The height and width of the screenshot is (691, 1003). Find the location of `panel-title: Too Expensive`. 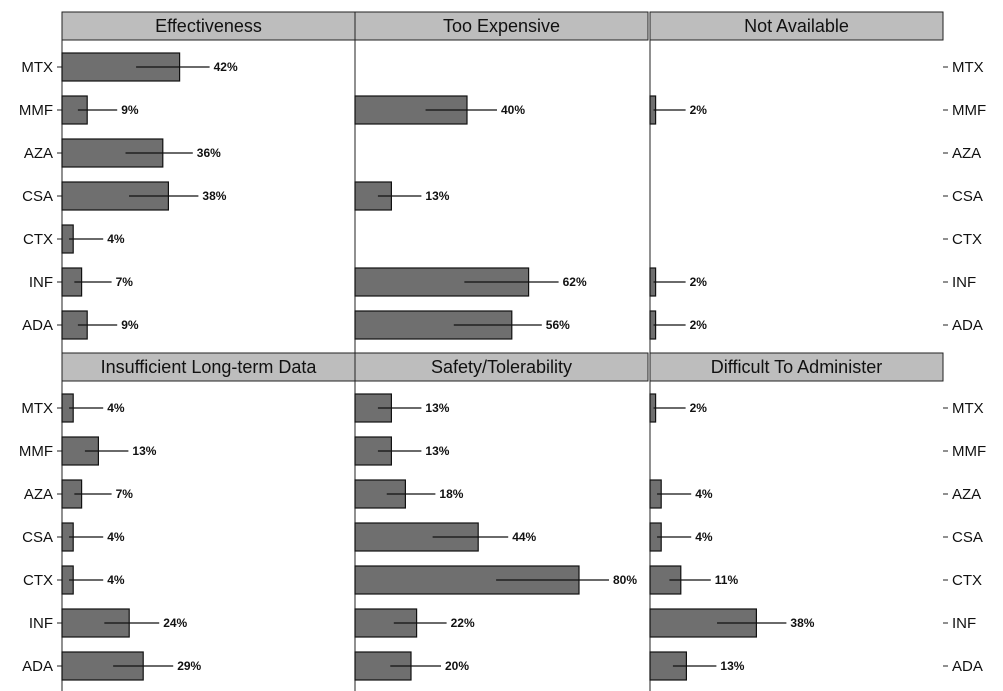

panel-title: Too Expensive is located at coordinates (501, 26).